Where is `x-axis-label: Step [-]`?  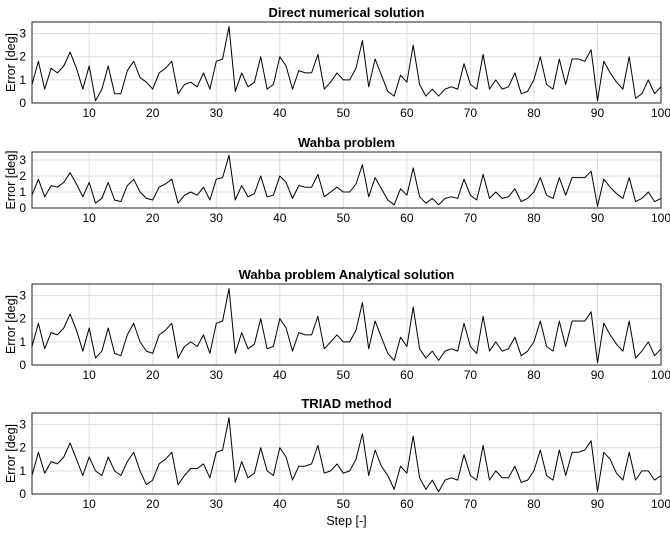 x-axis-label: Step [-] is located at coordinates (346, 521).